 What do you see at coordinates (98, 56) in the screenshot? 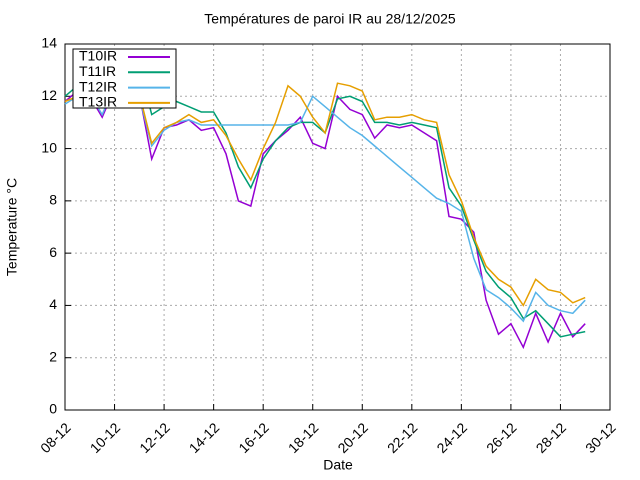
I see `legend-label: T10IR` at bounding box center [98, 56].